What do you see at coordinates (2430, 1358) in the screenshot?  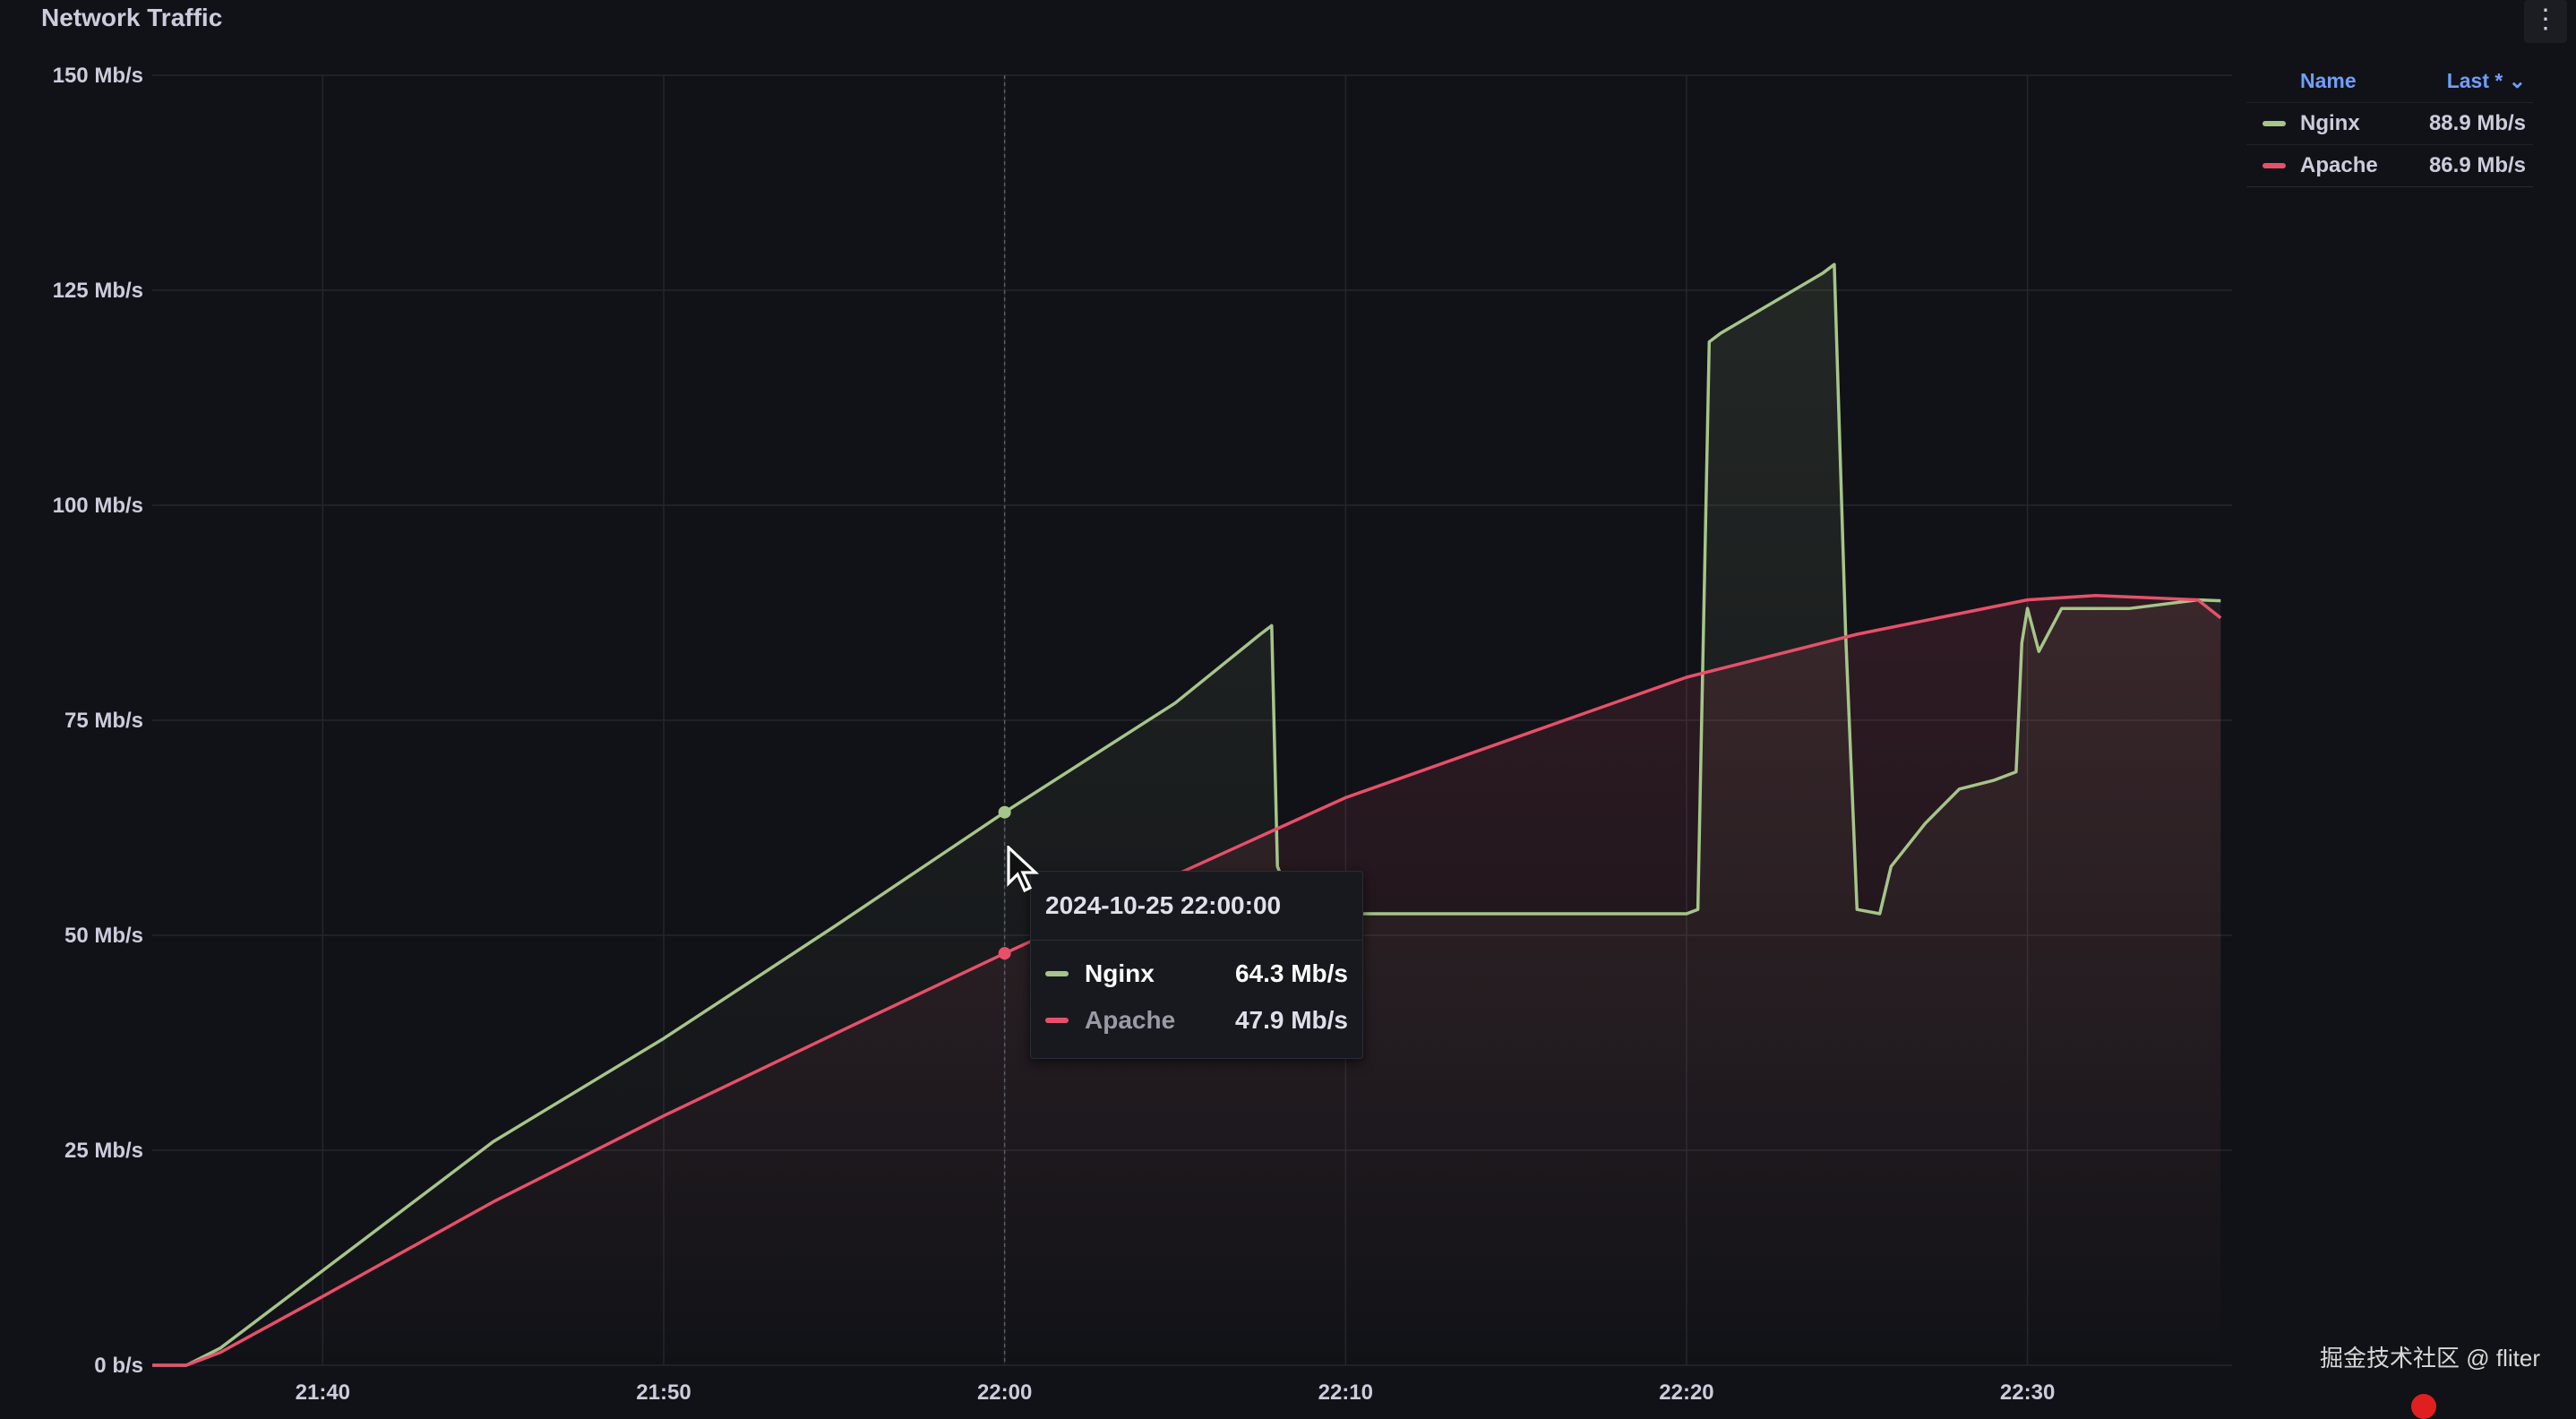 I see `watermark: 掘金技术社区 @ fliter` at bounding box center [2430, 1358].